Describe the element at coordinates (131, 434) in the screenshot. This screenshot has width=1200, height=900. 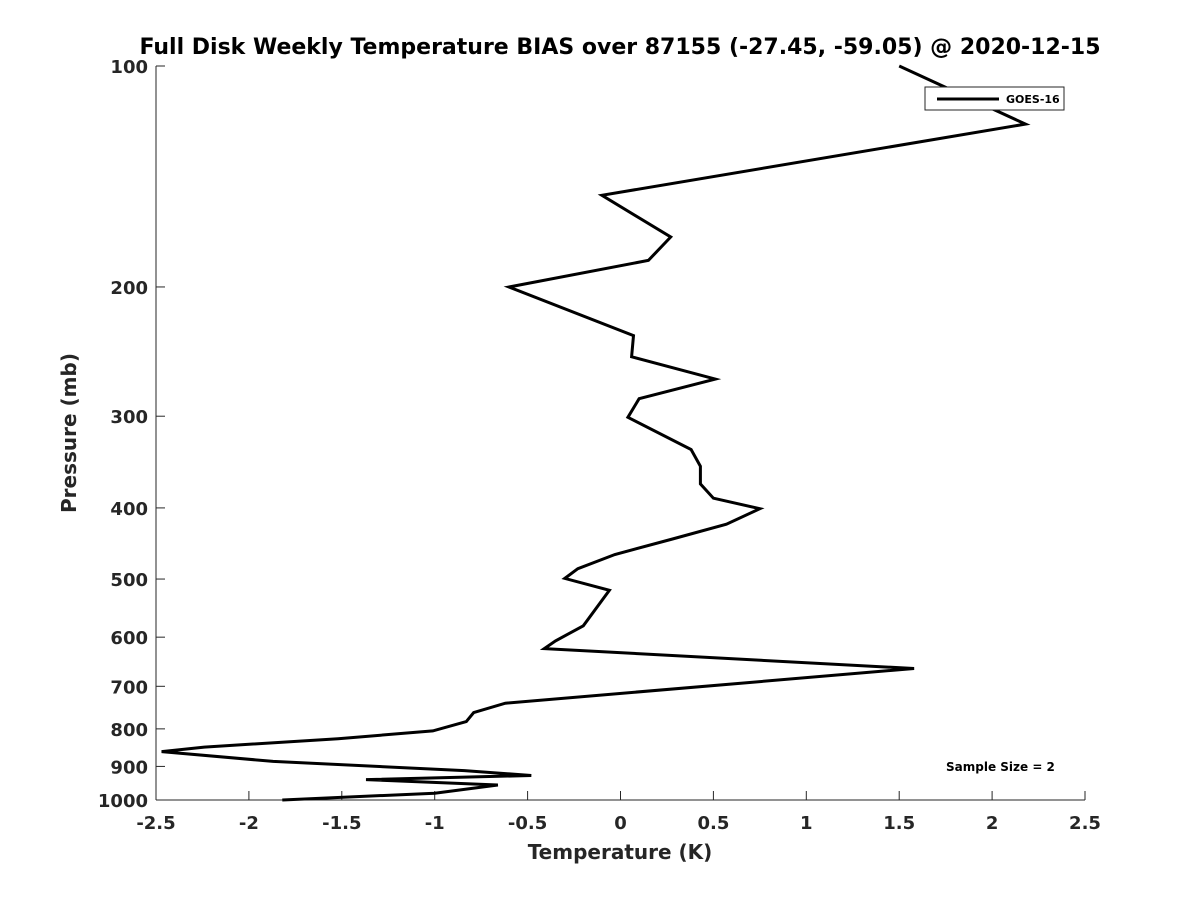
I see `y-ticks: 100 200 300 400 500 600 700 800 900 1000` at that location.